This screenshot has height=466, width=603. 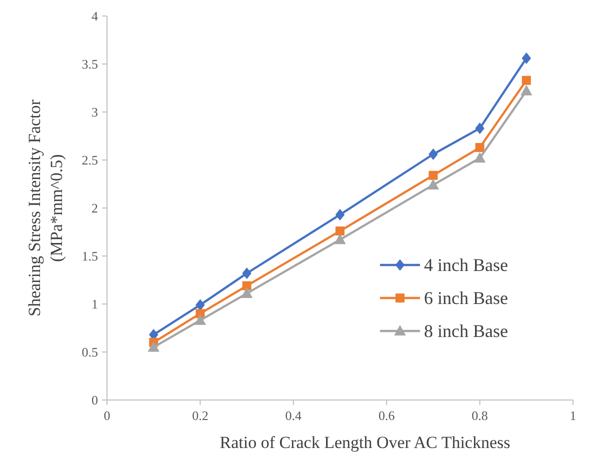 I want to click on y-tick-label: 0.5, so click(x=90, y=352).